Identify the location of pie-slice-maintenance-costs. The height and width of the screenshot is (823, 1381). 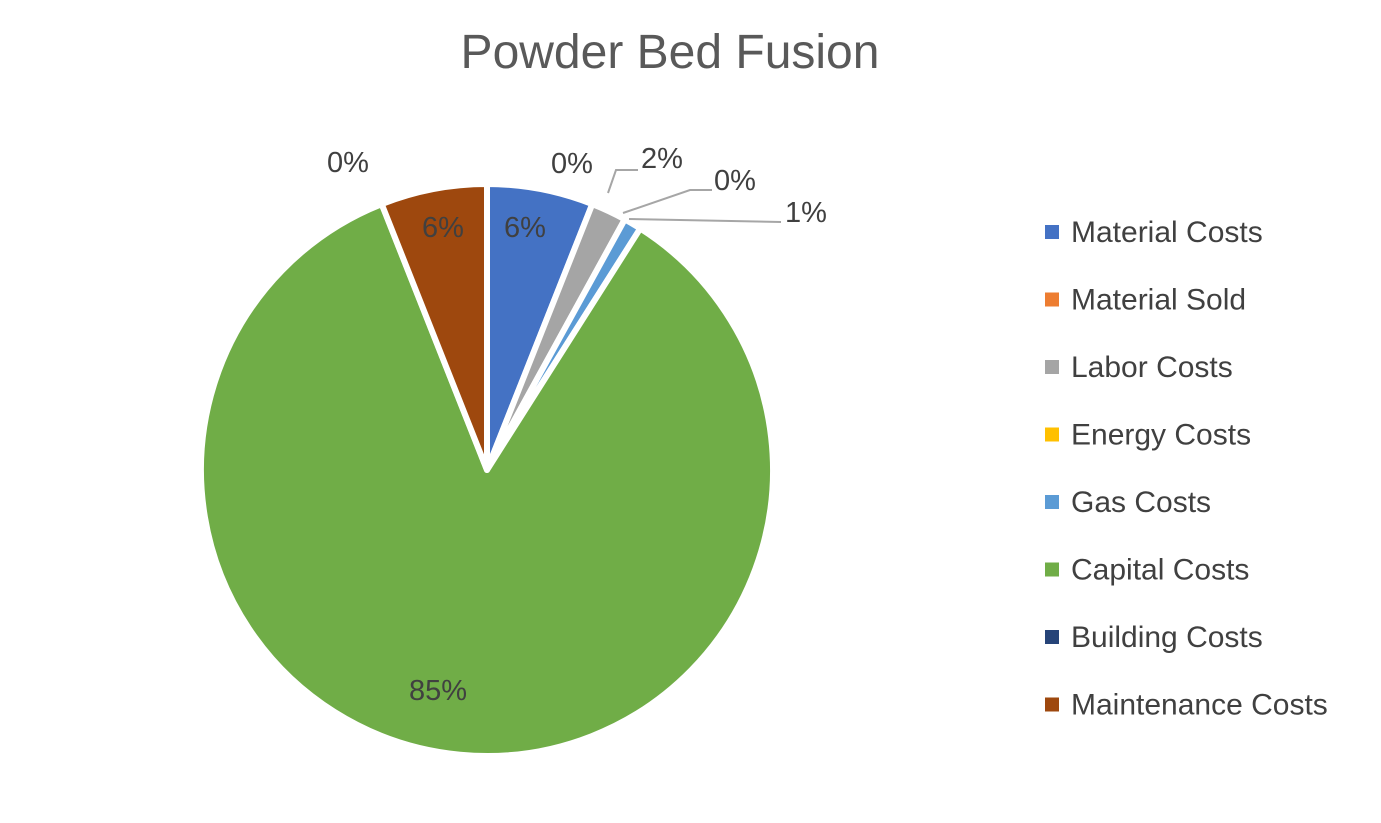
(434, 327).